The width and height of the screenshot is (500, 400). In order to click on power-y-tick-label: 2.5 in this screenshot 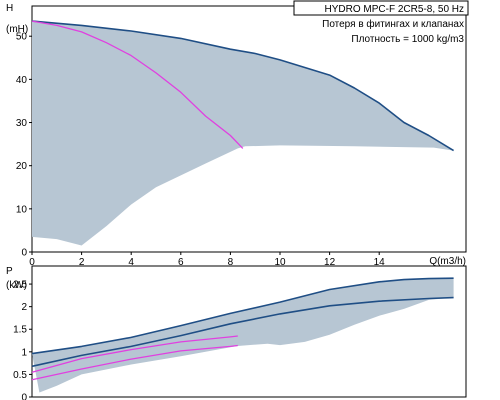, I will do `click(20, 285)`.